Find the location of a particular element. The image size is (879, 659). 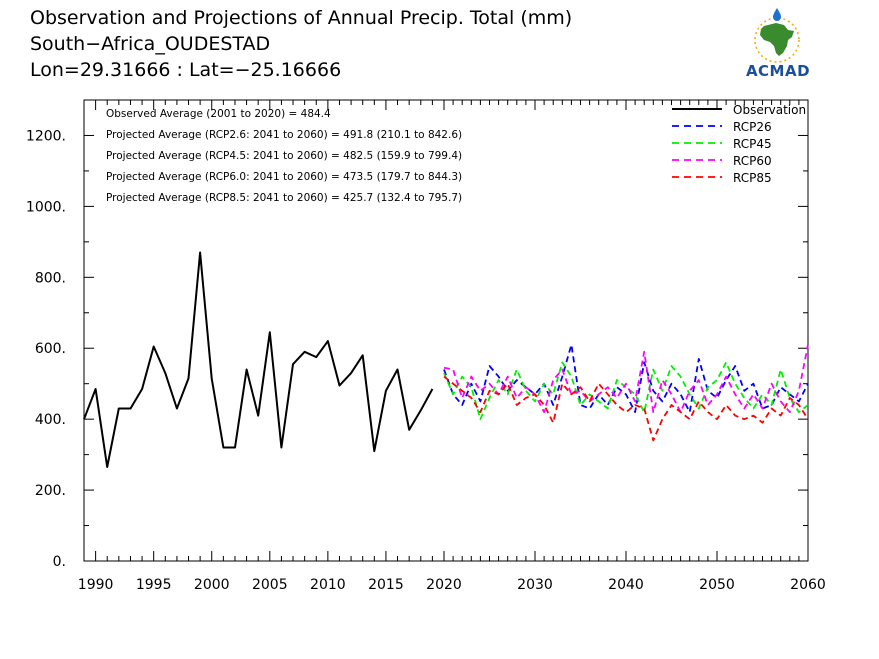

series-line-rcp85 is located at coordinates (626, 408).